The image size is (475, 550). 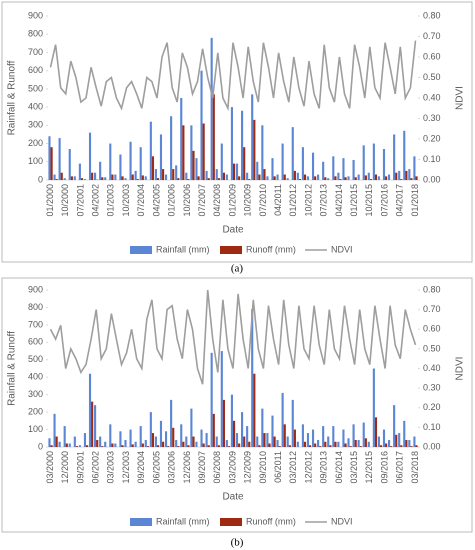 What do you see at coordinates (339, 467) in the screenshot?
I see `x-tick-label: 06/2014` at bounding box center [339, 467].